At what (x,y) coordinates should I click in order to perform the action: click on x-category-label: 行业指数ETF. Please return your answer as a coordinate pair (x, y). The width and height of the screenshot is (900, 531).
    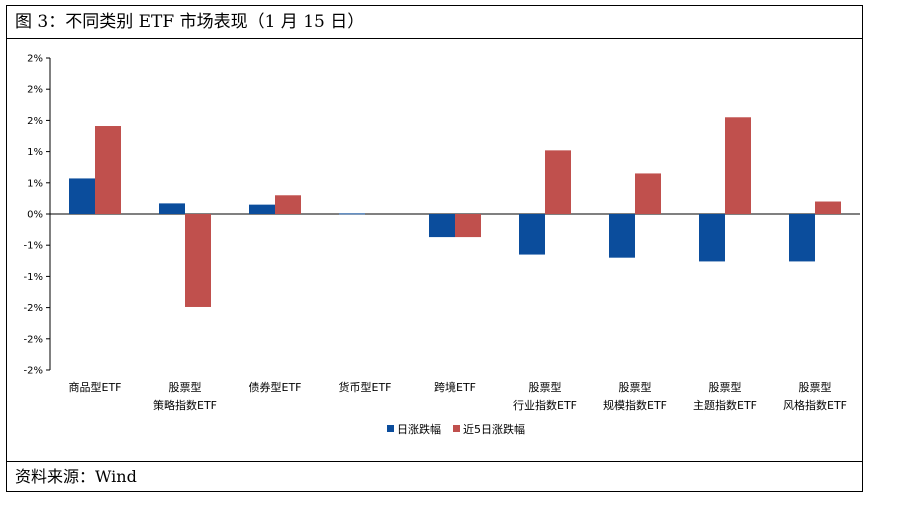
    Looking at the image, I should click on (545, 405).